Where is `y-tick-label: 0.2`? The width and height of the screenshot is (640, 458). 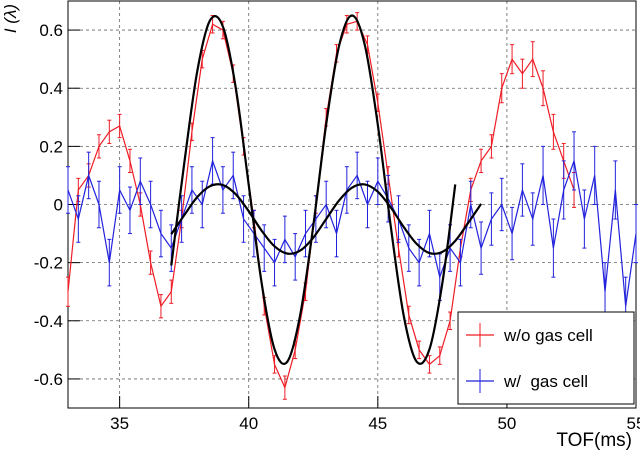 y-tick-label: 0.2 is located at coordinates (51, 146).